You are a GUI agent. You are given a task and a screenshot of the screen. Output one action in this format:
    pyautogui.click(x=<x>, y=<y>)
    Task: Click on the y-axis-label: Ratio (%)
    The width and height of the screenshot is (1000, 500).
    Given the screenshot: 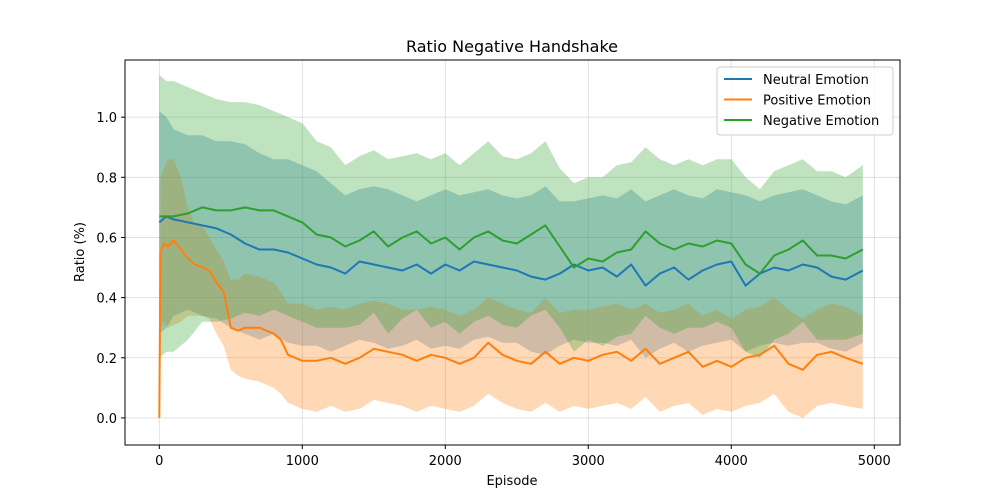 What is the action you would take?
    pyautogui.click(x=80, y=252)
    